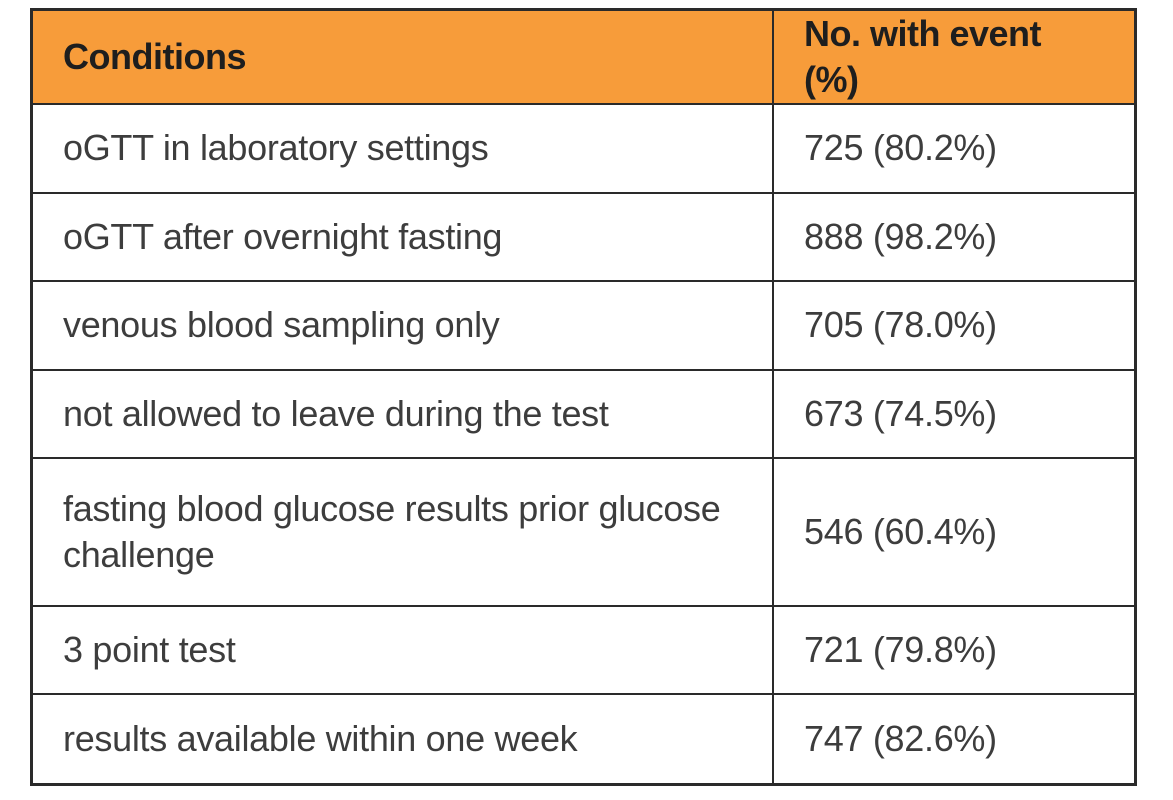 The width and height of the screenshot is (1173, 800). Describe the element at coordinates (403, 237) in the screenshot. I see `condition-cell: oGTT after overnight fasting` at that location.